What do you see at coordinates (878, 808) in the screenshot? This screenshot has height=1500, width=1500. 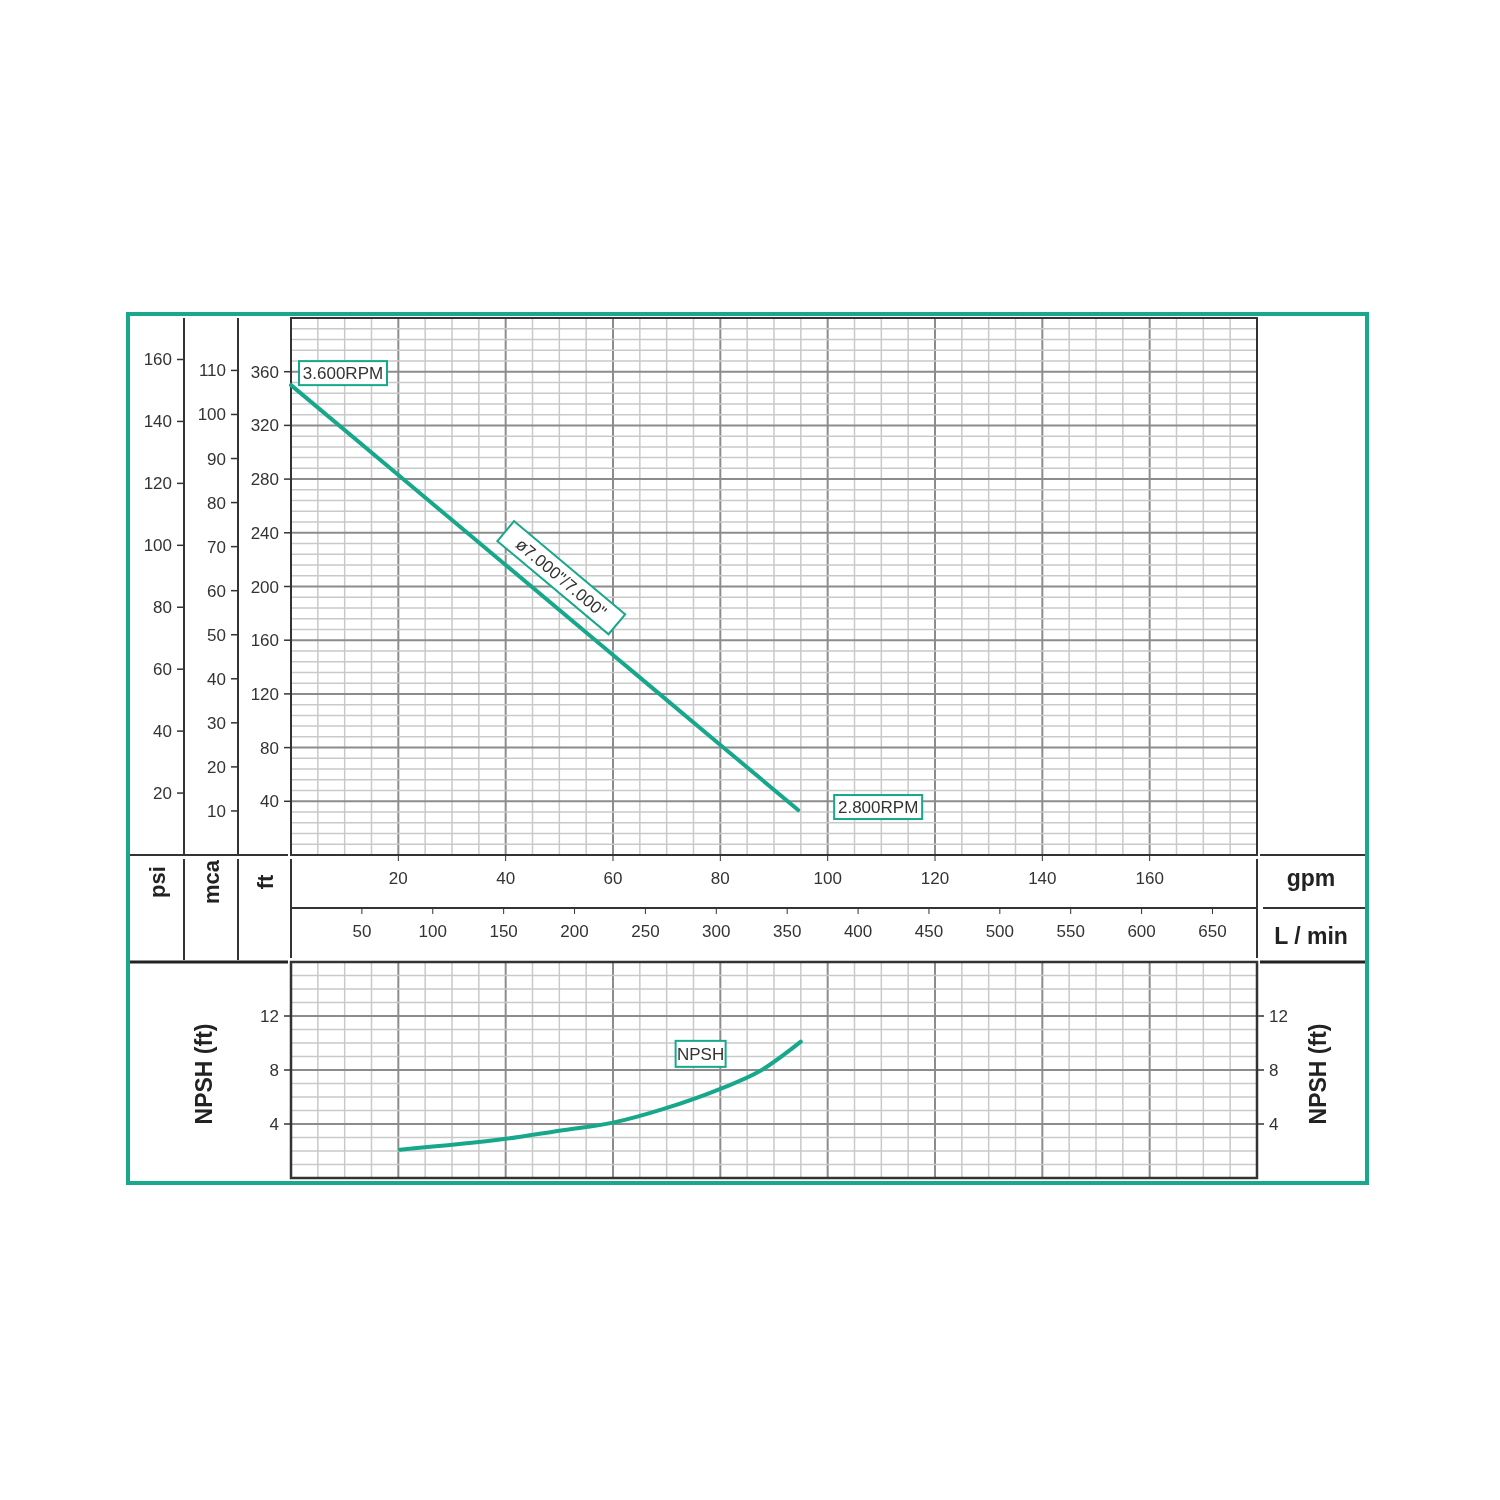 I see `annotation: 2.800RPM` at bounding box center [878, 808].